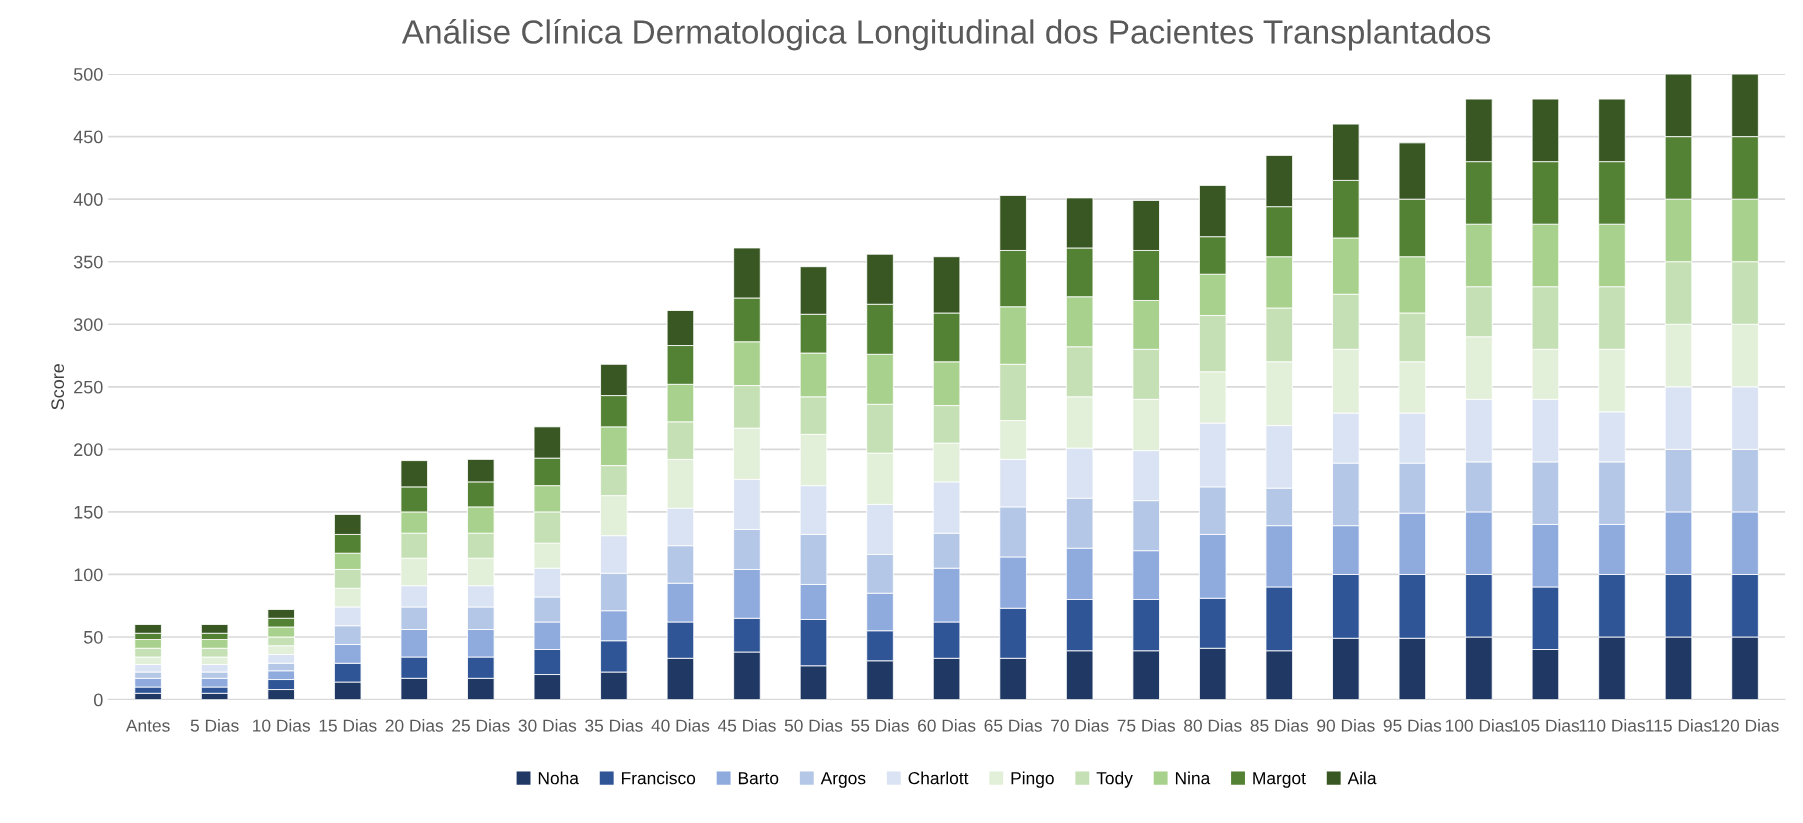  I want to click on y-tick-label: 350, so click(88, 262).